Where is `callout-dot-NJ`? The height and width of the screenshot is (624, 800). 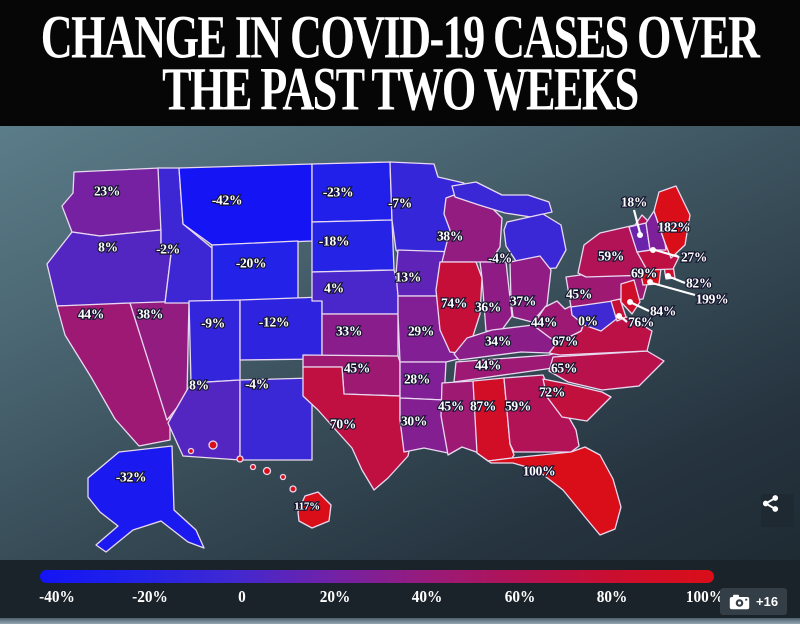 callout-dot-NJ is located at coordinates (630, 302).